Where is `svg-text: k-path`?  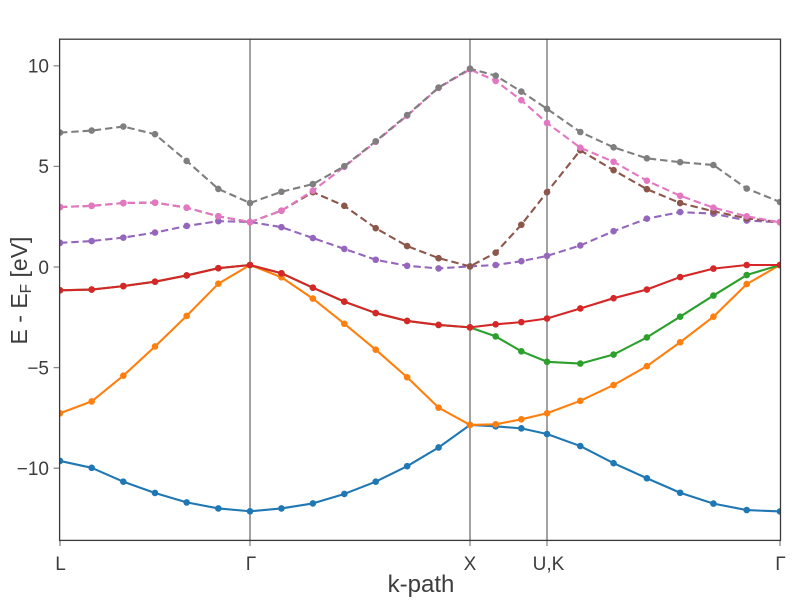
svg-text: k-path is located at coordinates (421, 584).